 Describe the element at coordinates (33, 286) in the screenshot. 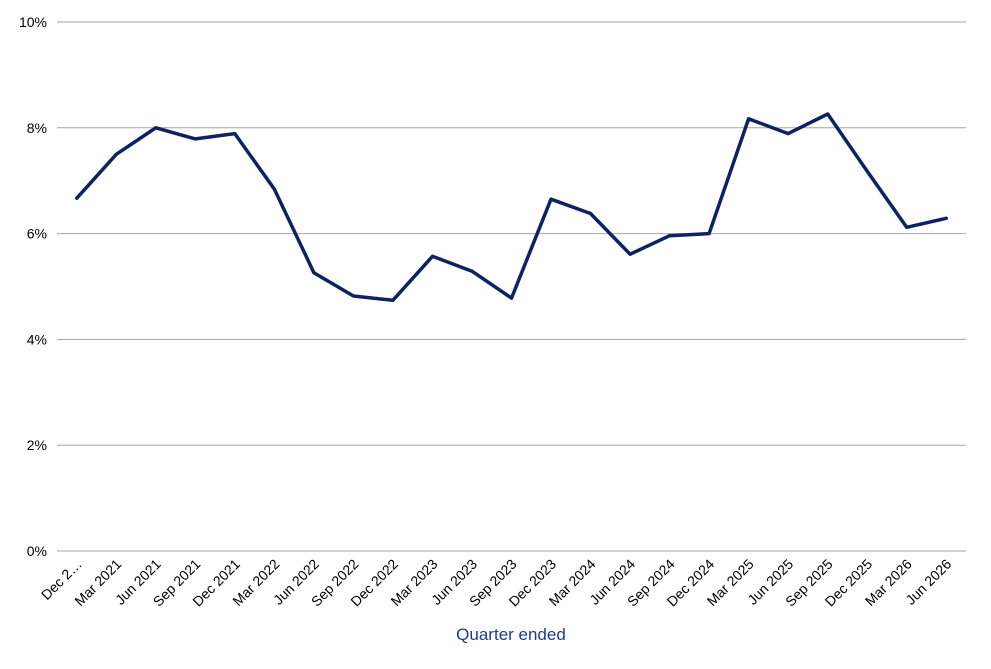

I see `y-axis-ticks: 0% 2% 4% 6% 8% 10%` at that location.